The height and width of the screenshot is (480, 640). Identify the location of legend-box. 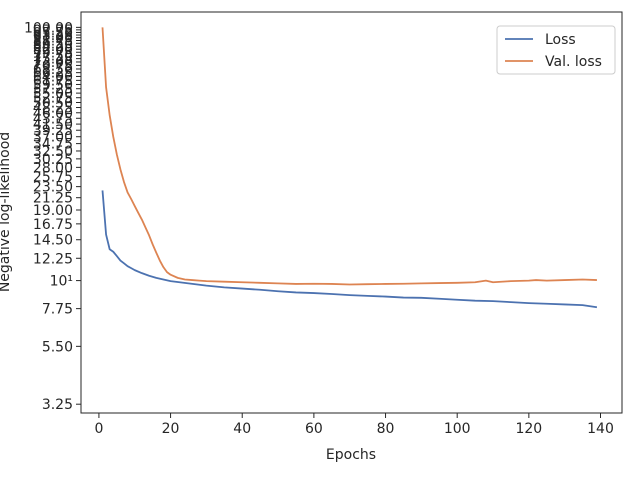
(556, 50).